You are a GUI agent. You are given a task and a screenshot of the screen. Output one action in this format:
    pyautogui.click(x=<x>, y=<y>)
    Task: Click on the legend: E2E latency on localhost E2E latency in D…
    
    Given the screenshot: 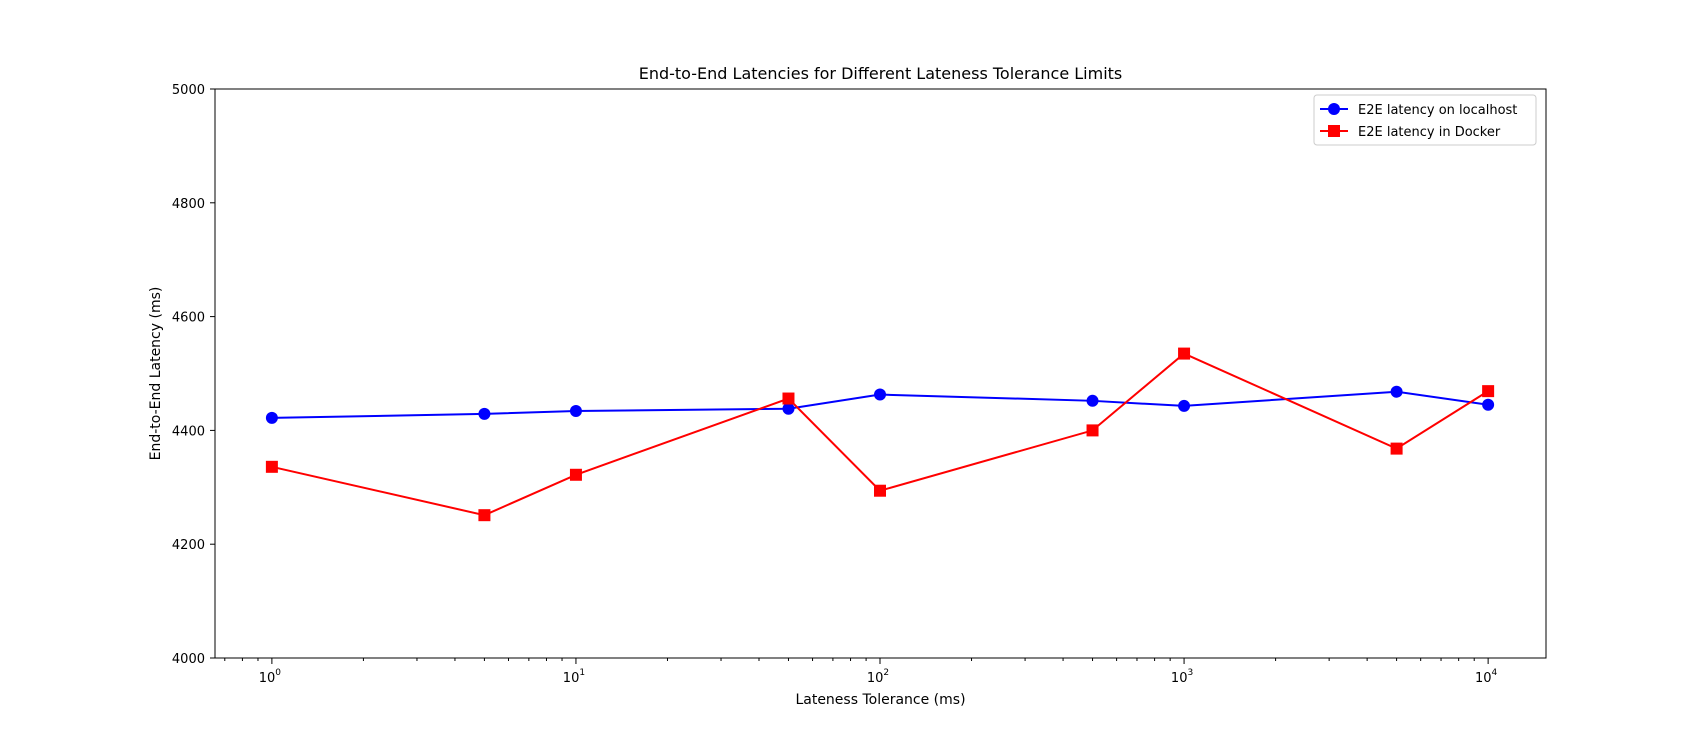 What is the action you would take?
    pyautogui.click(x=1425, y=120)
    